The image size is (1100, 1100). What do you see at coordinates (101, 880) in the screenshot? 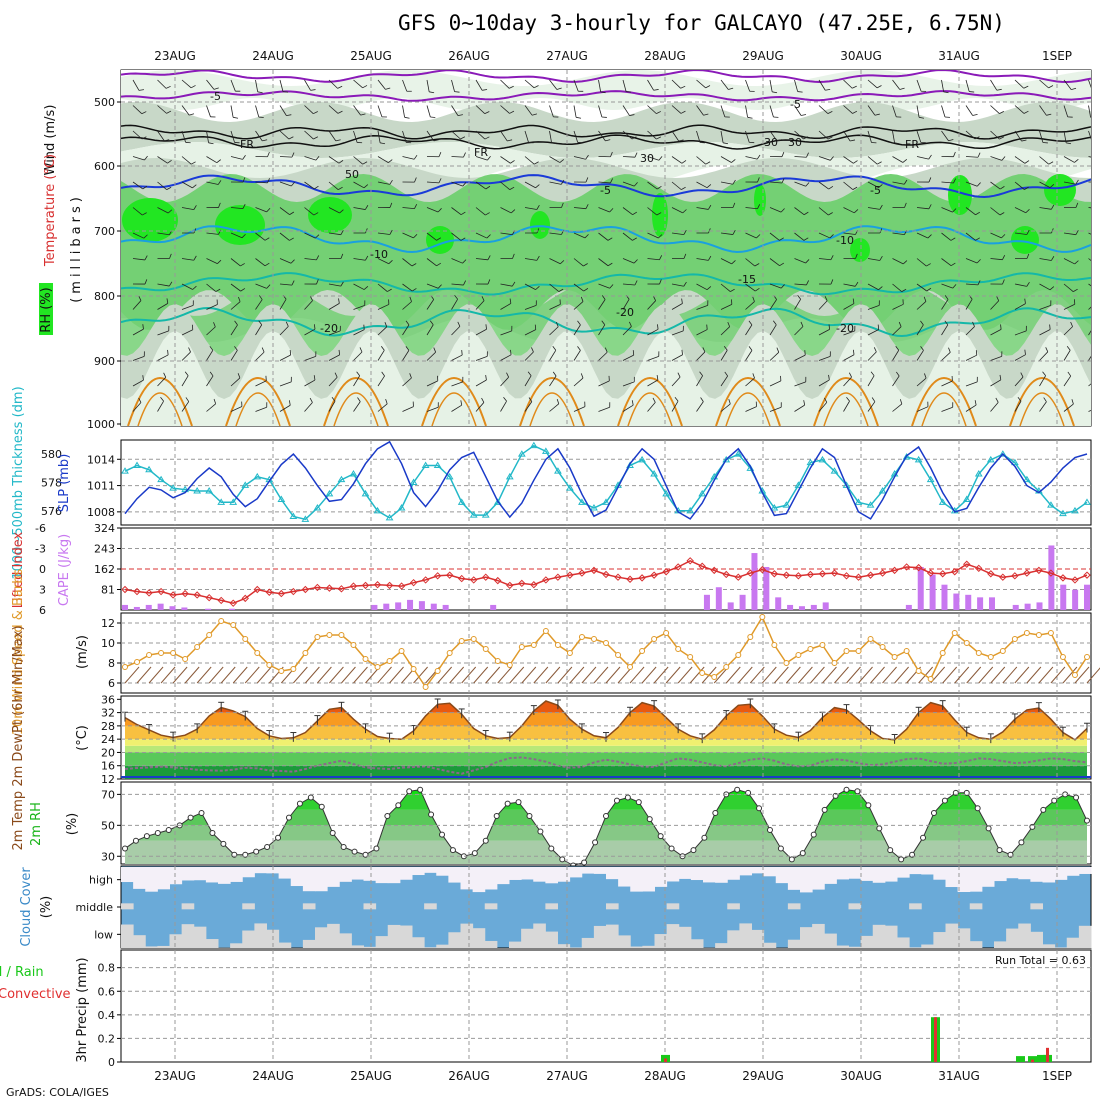
I see `cloud-level-label: high` at bounding box center [101, 880].